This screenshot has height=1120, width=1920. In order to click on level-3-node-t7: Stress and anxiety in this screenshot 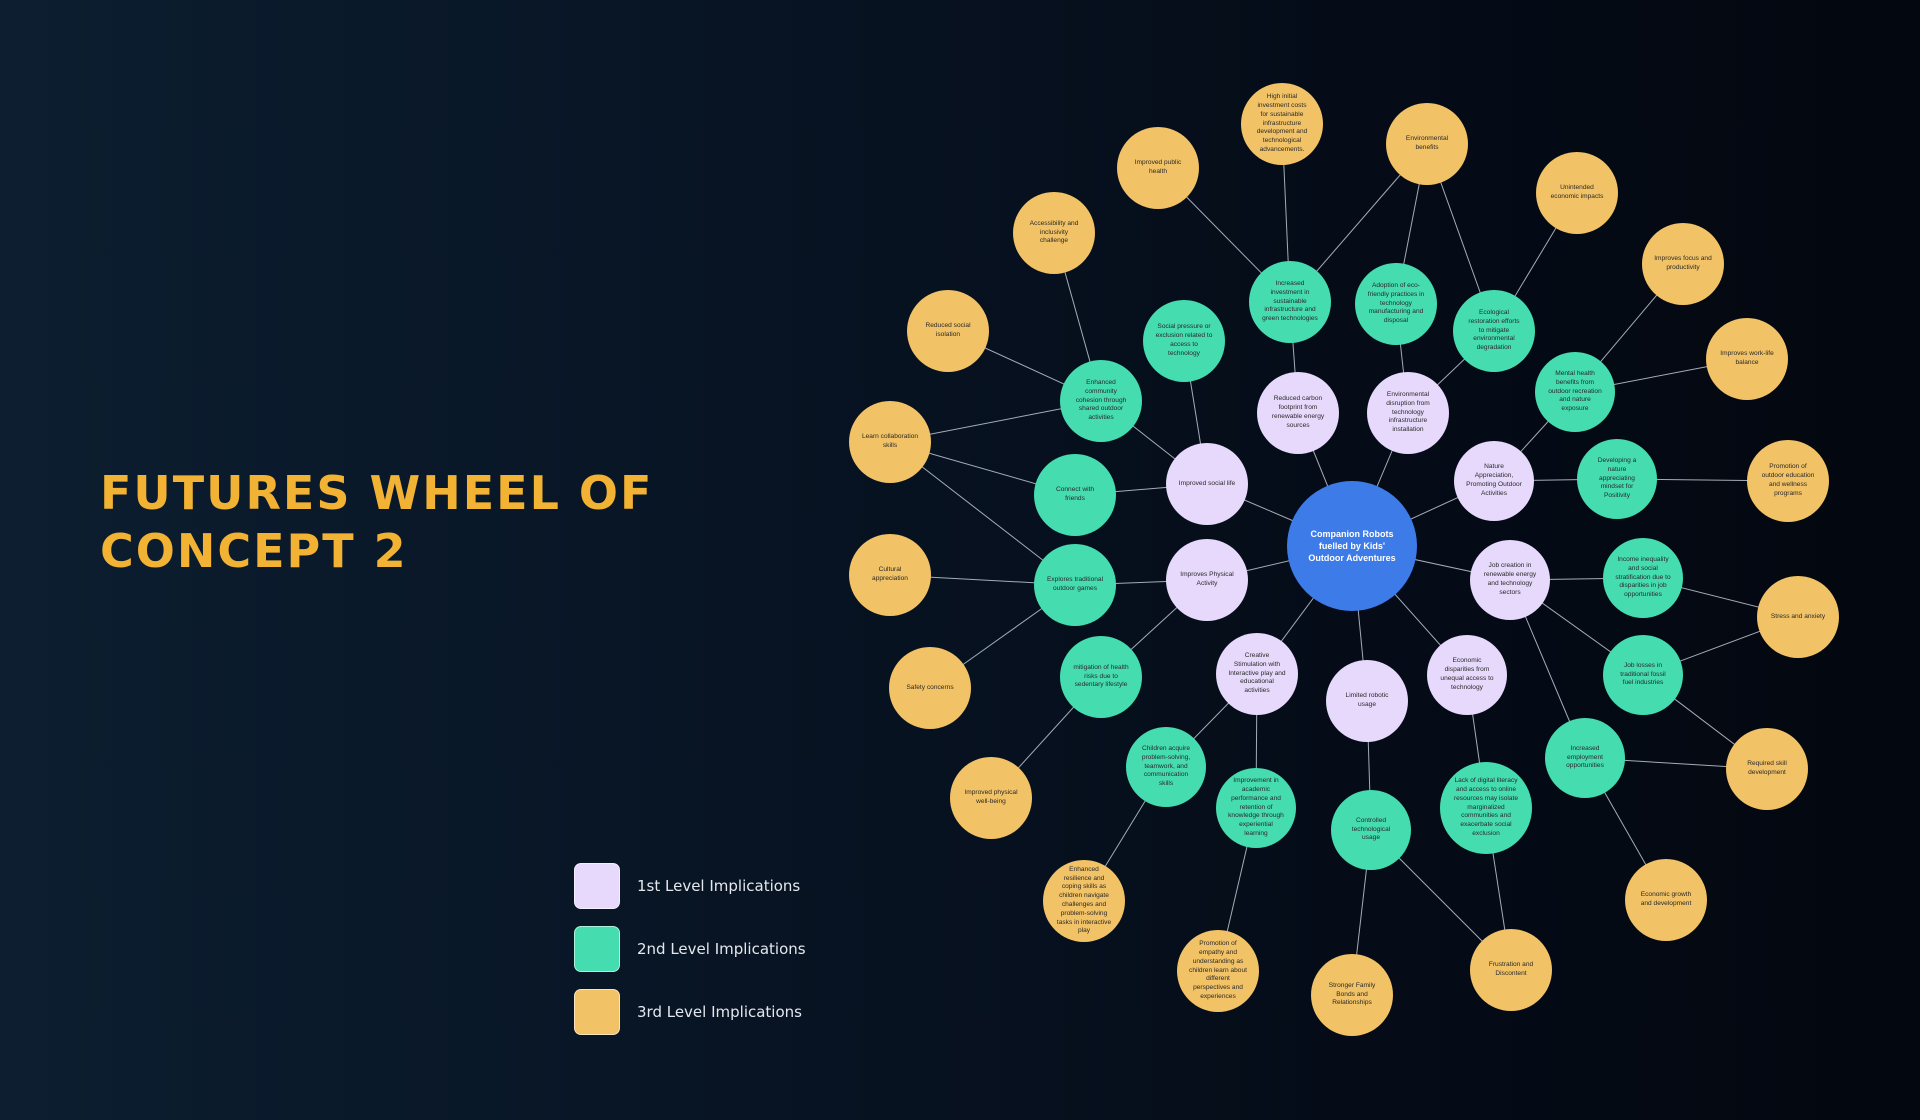, I will do `click(1798, 617)`.